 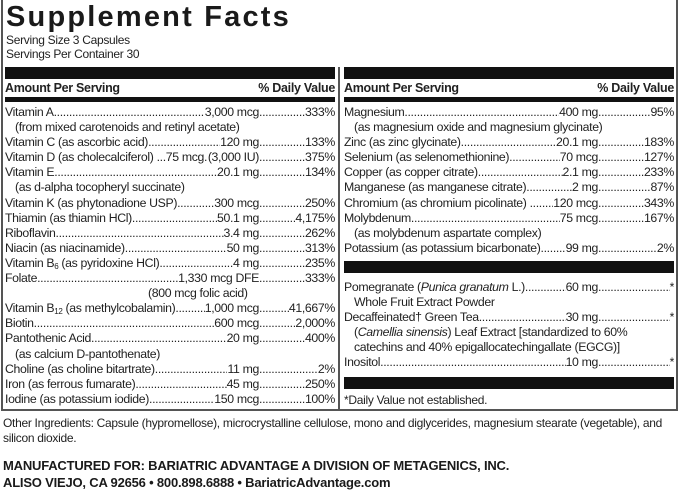 I want to click on daily-value-cell: 87%, so click(x=636, y=187).